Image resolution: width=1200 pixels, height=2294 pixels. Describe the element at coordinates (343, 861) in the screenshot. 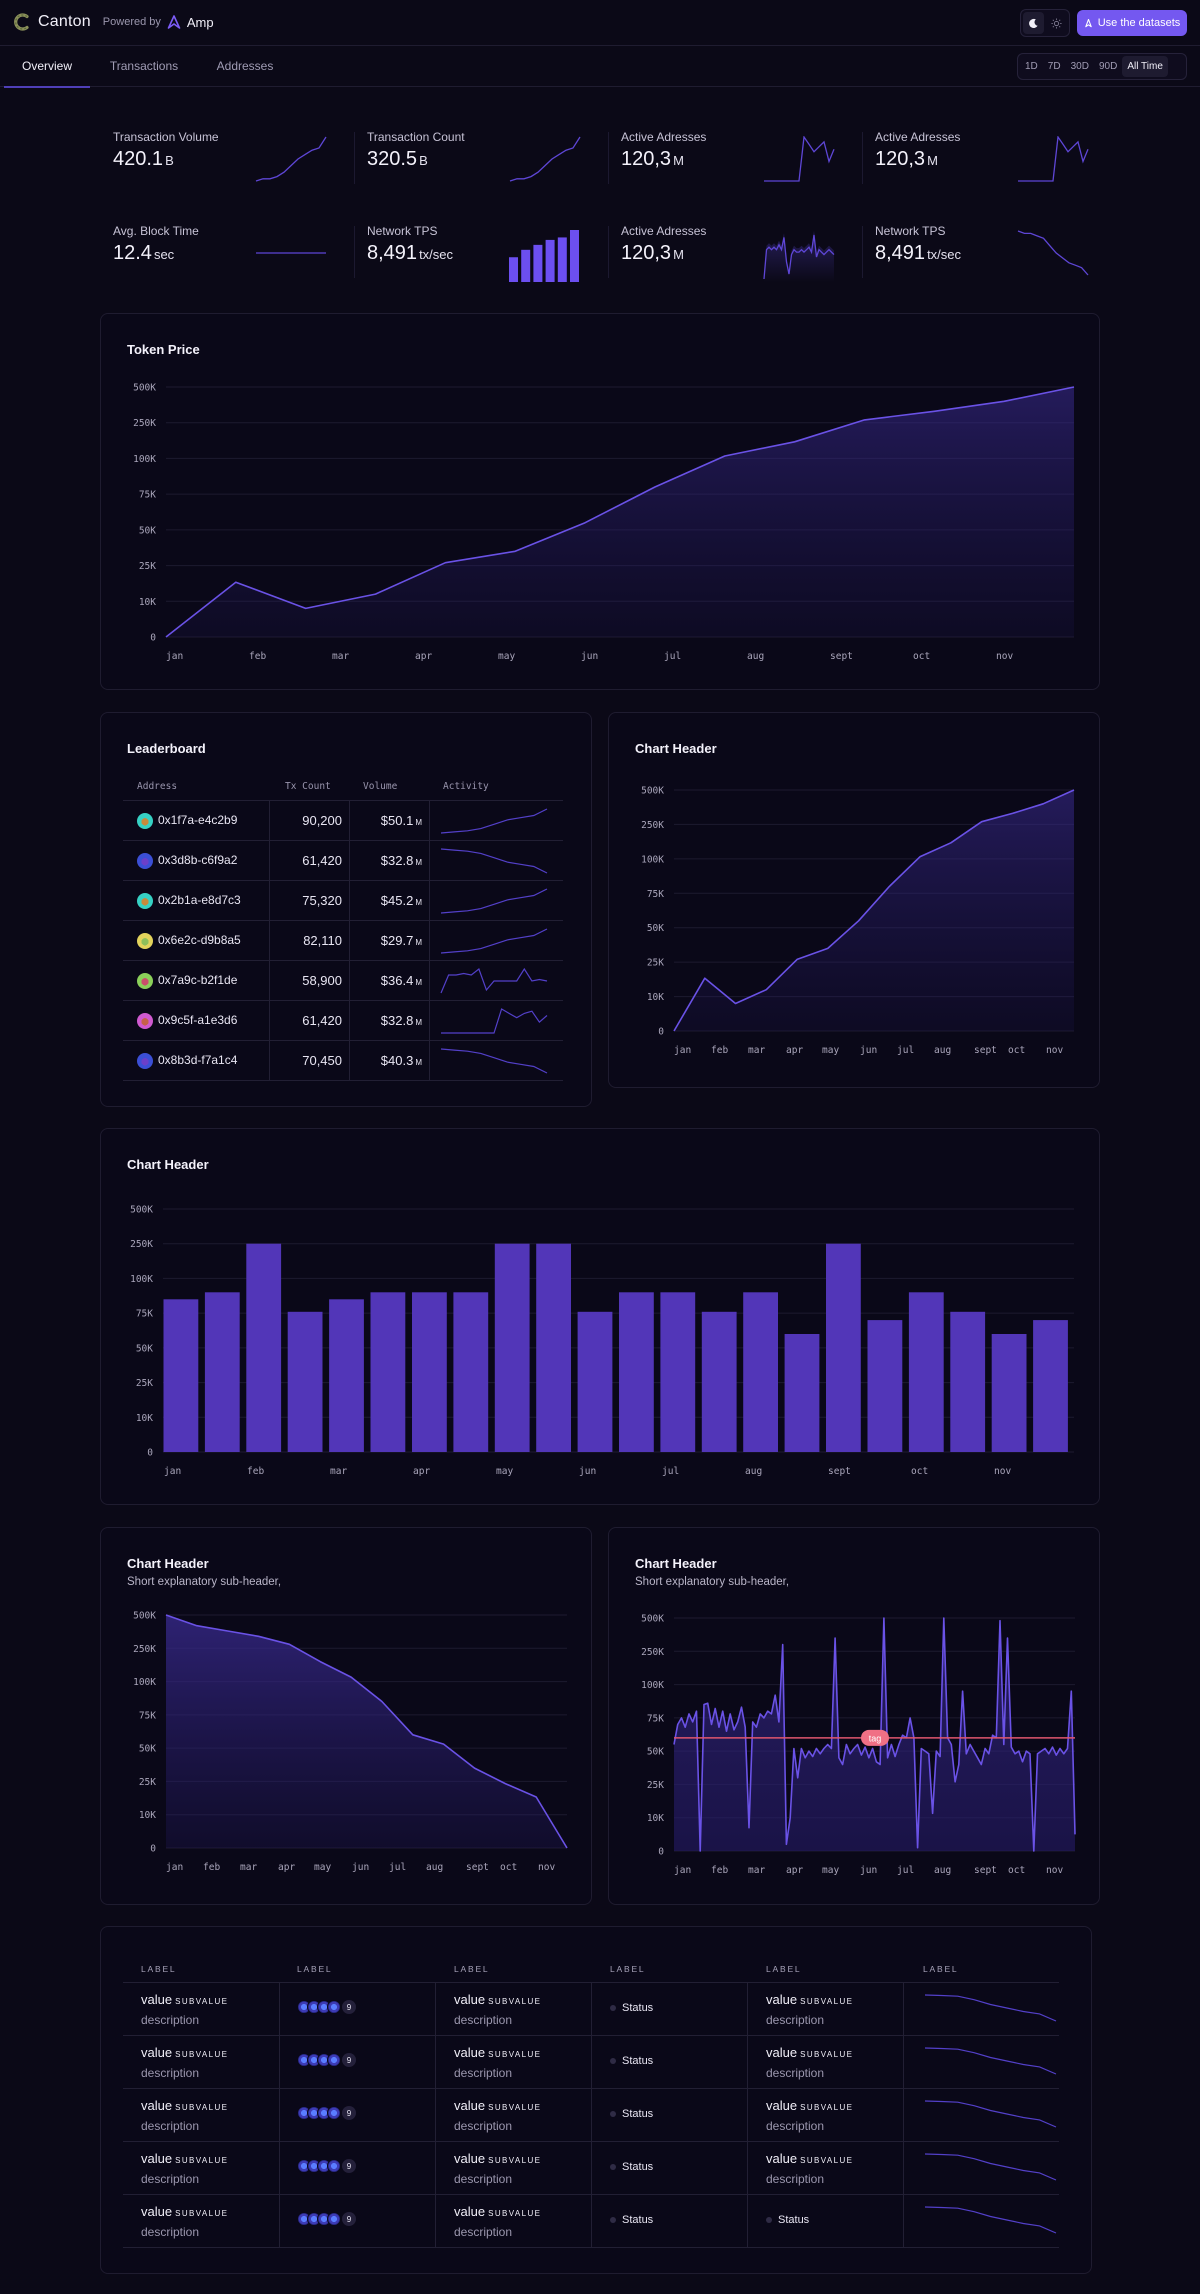

I see `leaderboard-row: 0x3d8b-c6f9a2 61,420 $32.8 M` at that location.